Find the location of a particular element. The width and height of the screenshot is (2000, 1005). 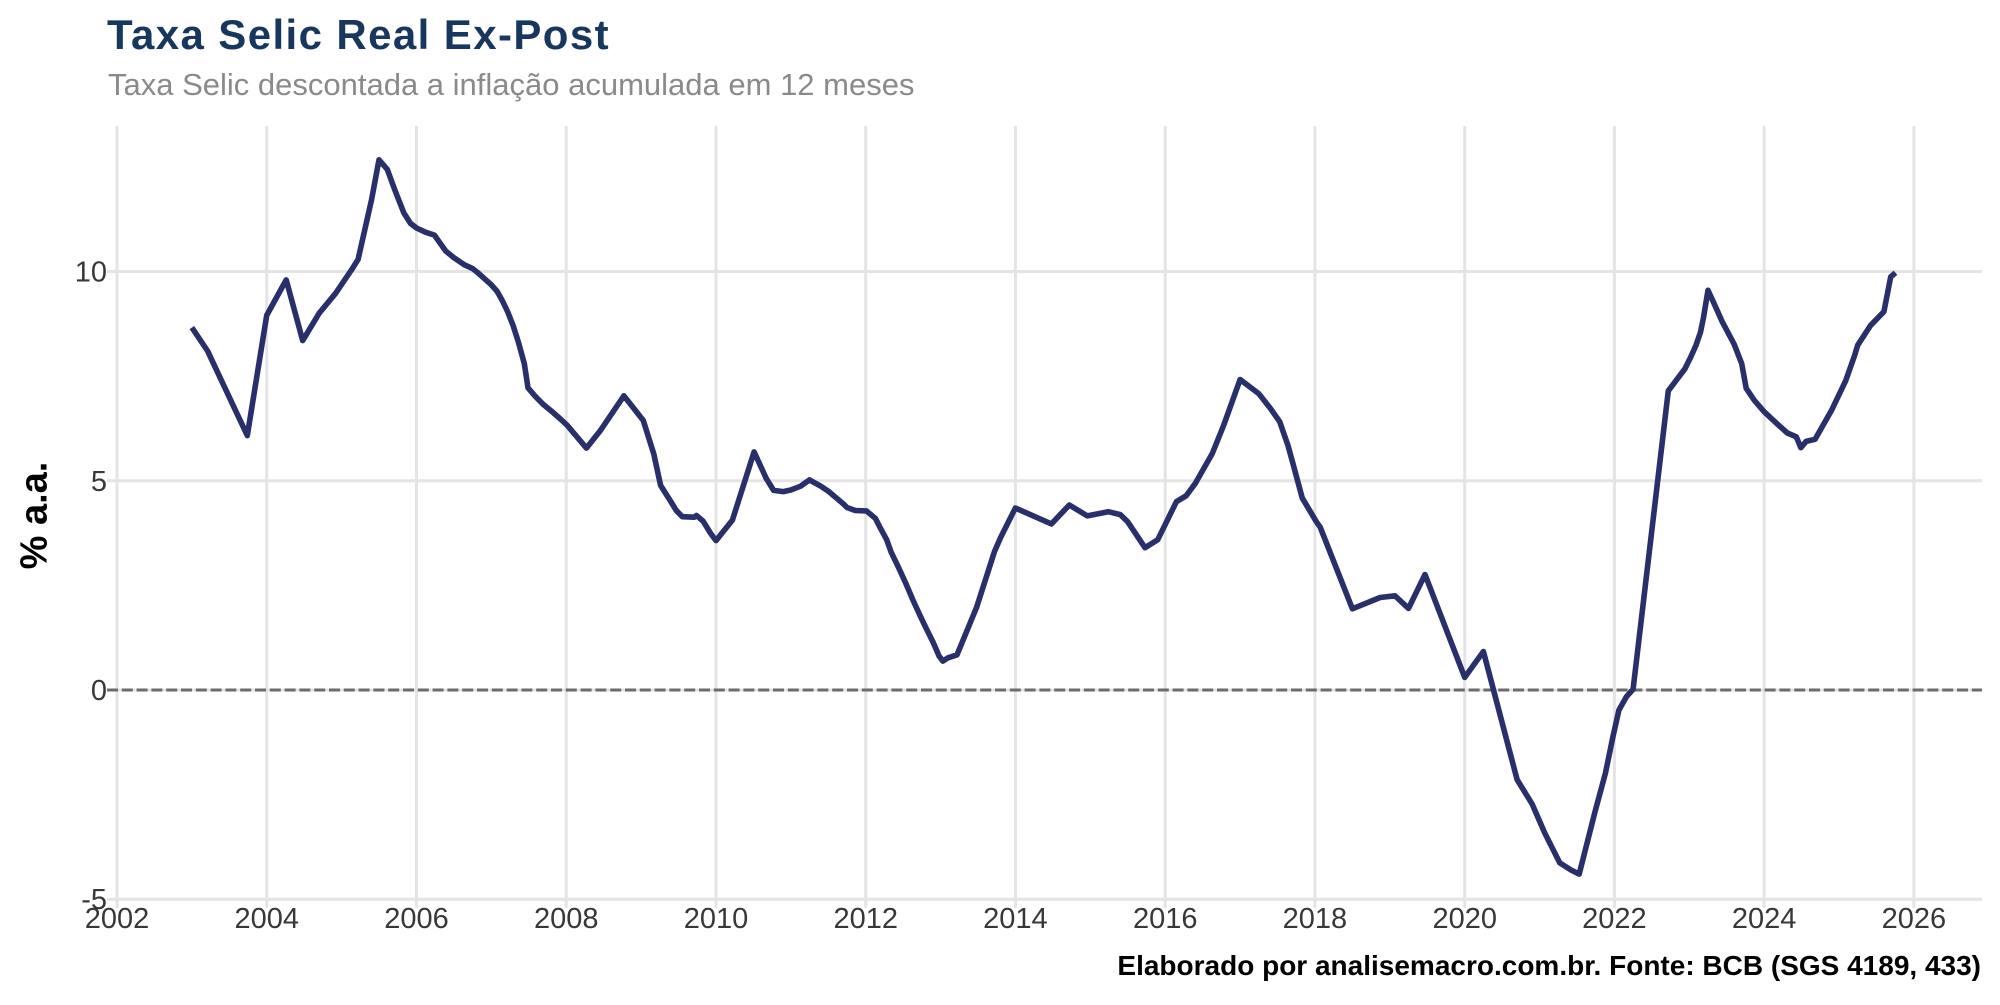

svg-text: 2010 is located at coordinates (716, 919).